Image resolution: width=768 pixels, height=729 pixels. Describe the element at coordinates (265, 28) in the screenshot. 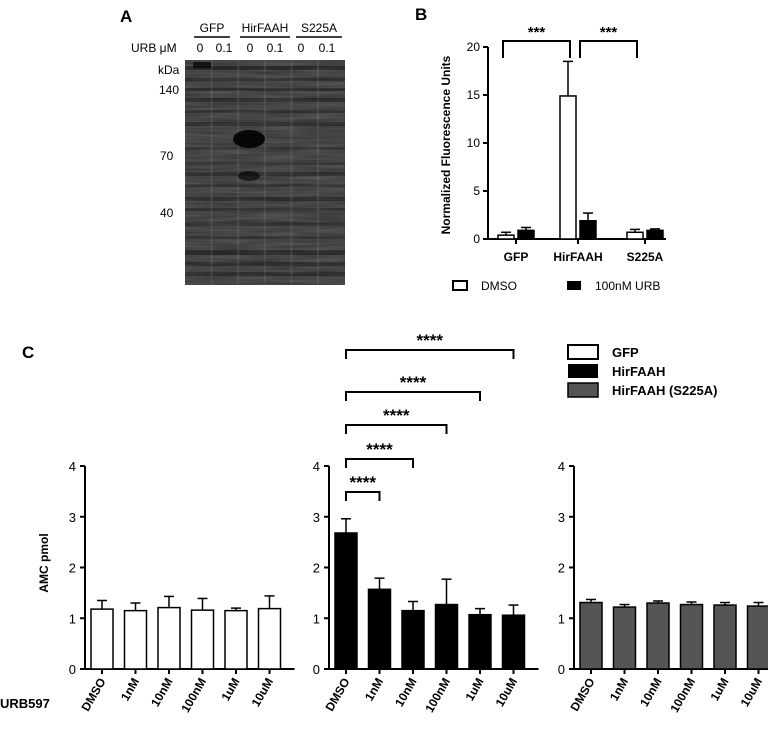

I see `lane-group-hirfaah: HirFAAH` at that location.